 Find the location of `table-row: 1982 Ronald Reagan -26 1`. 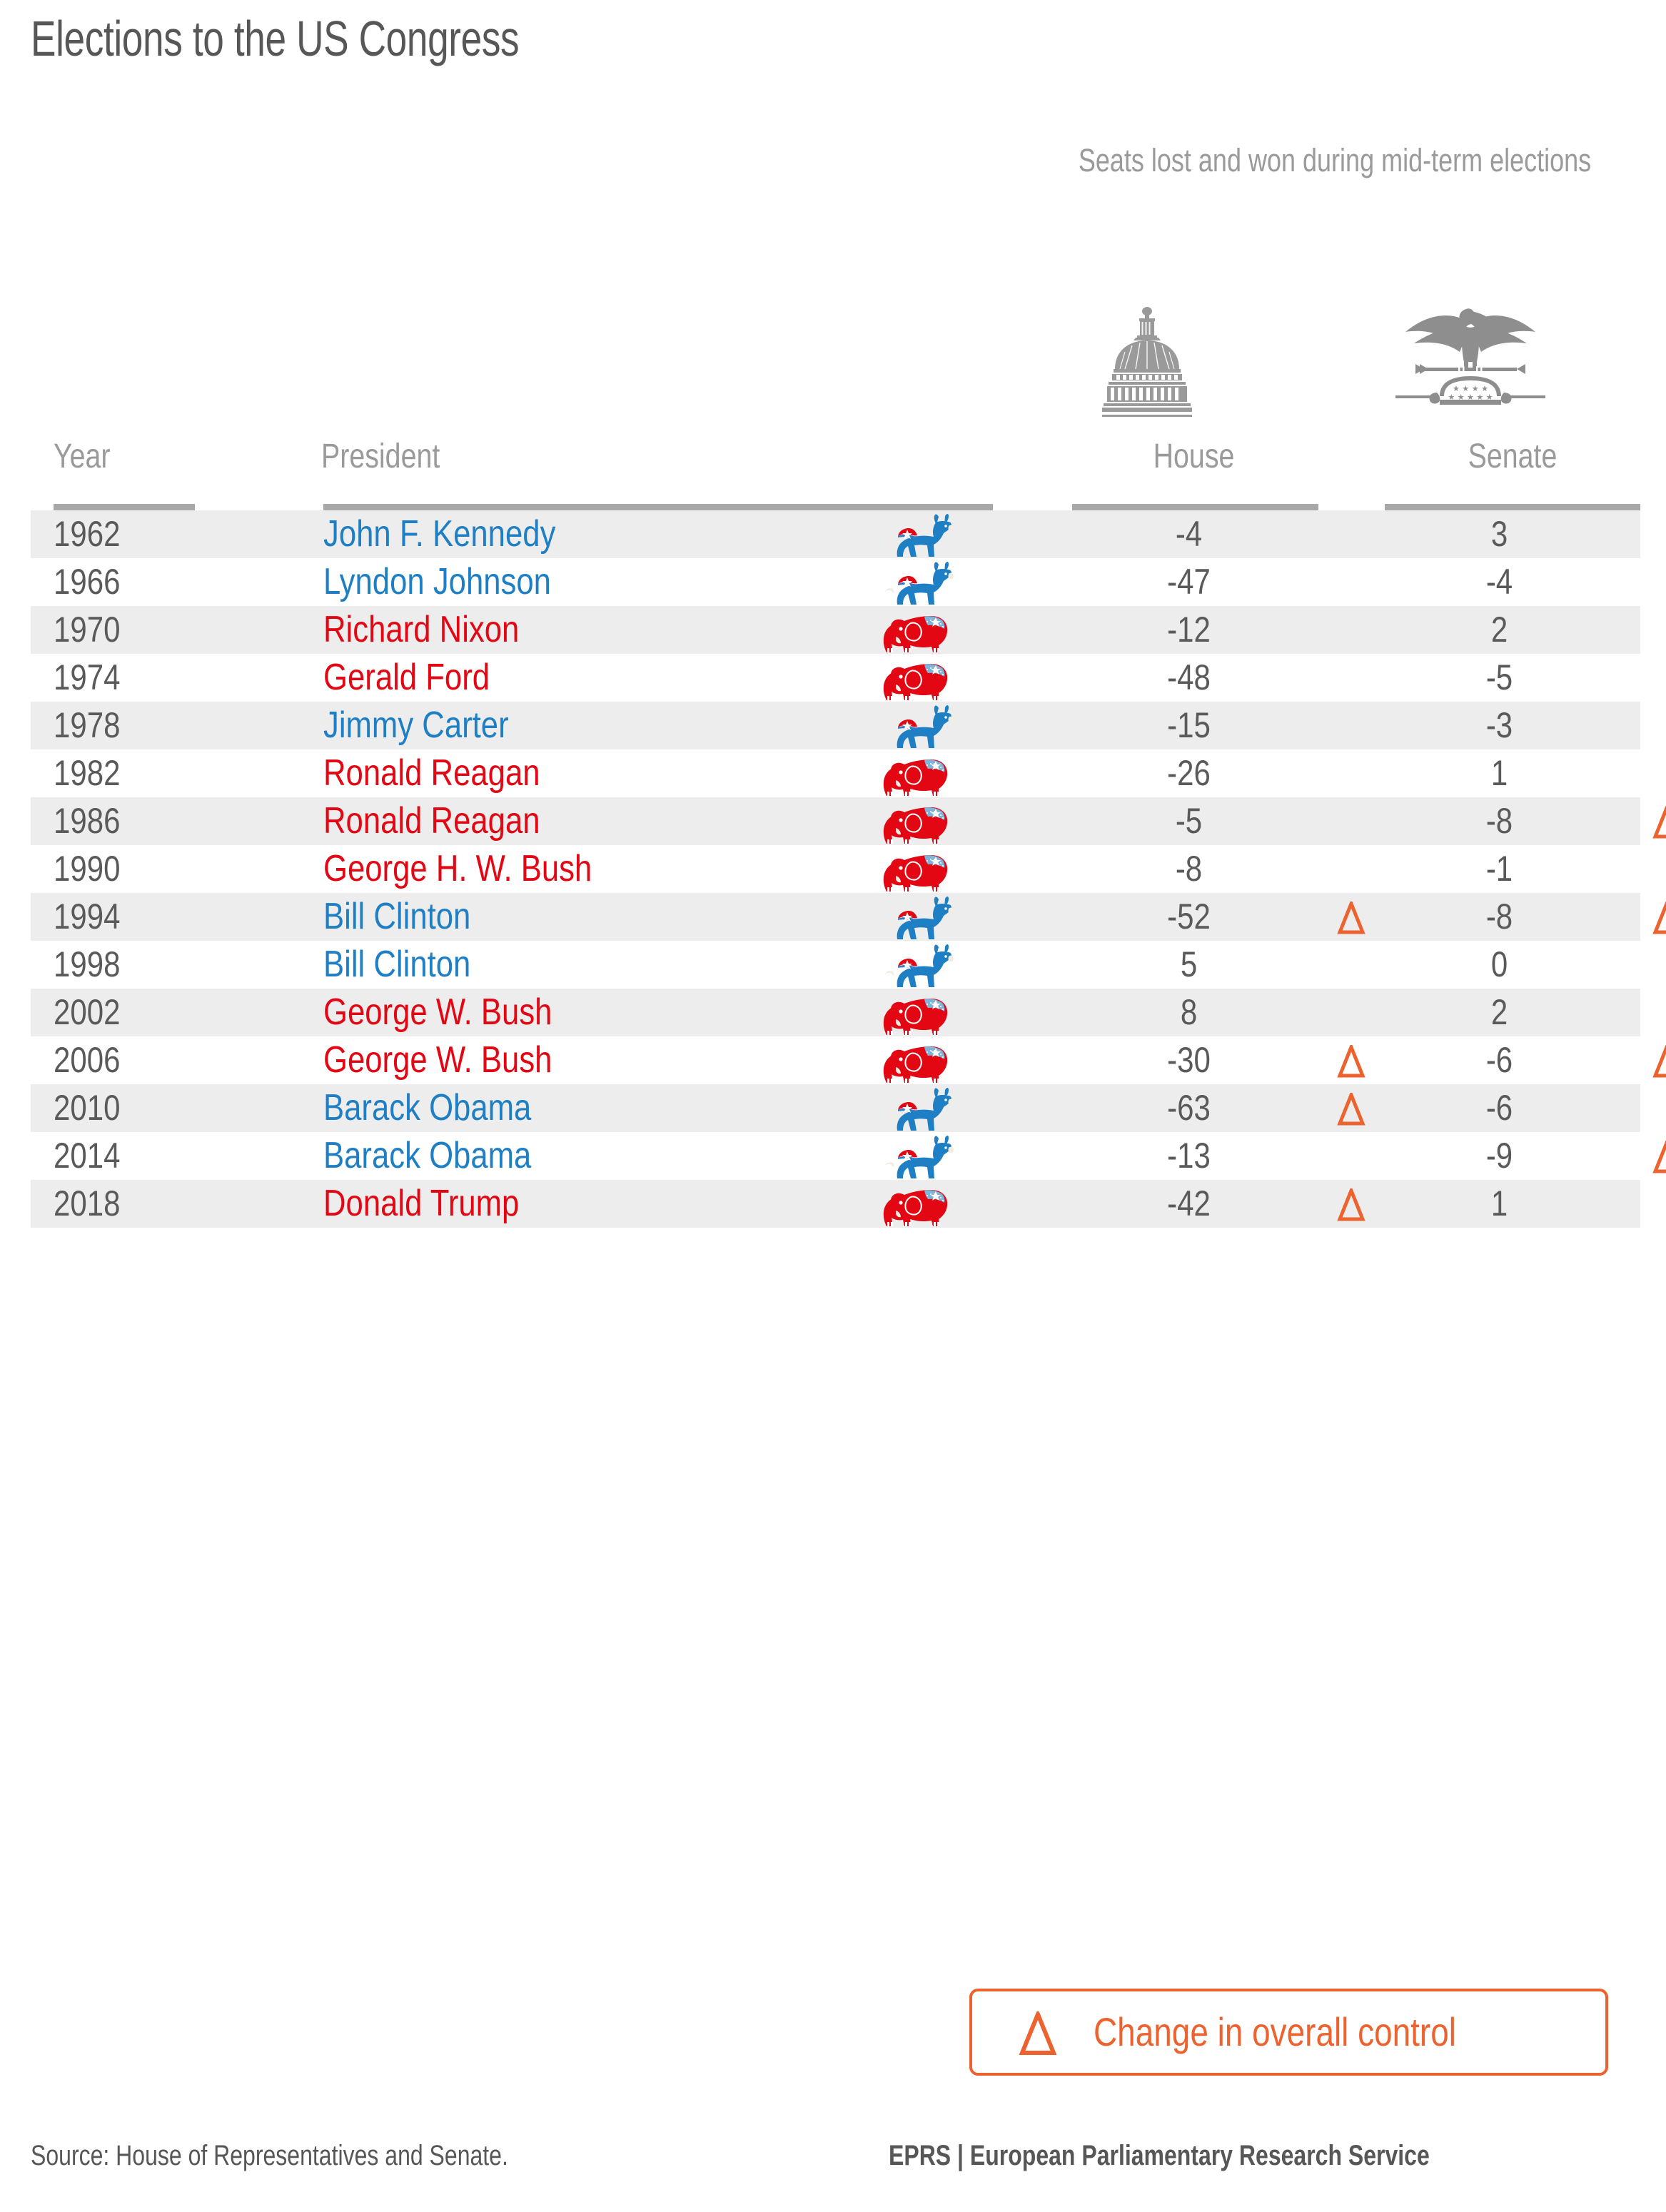

table-row: 1982 Ronald Reagan -26 1 is located at coordinates (835, 773).